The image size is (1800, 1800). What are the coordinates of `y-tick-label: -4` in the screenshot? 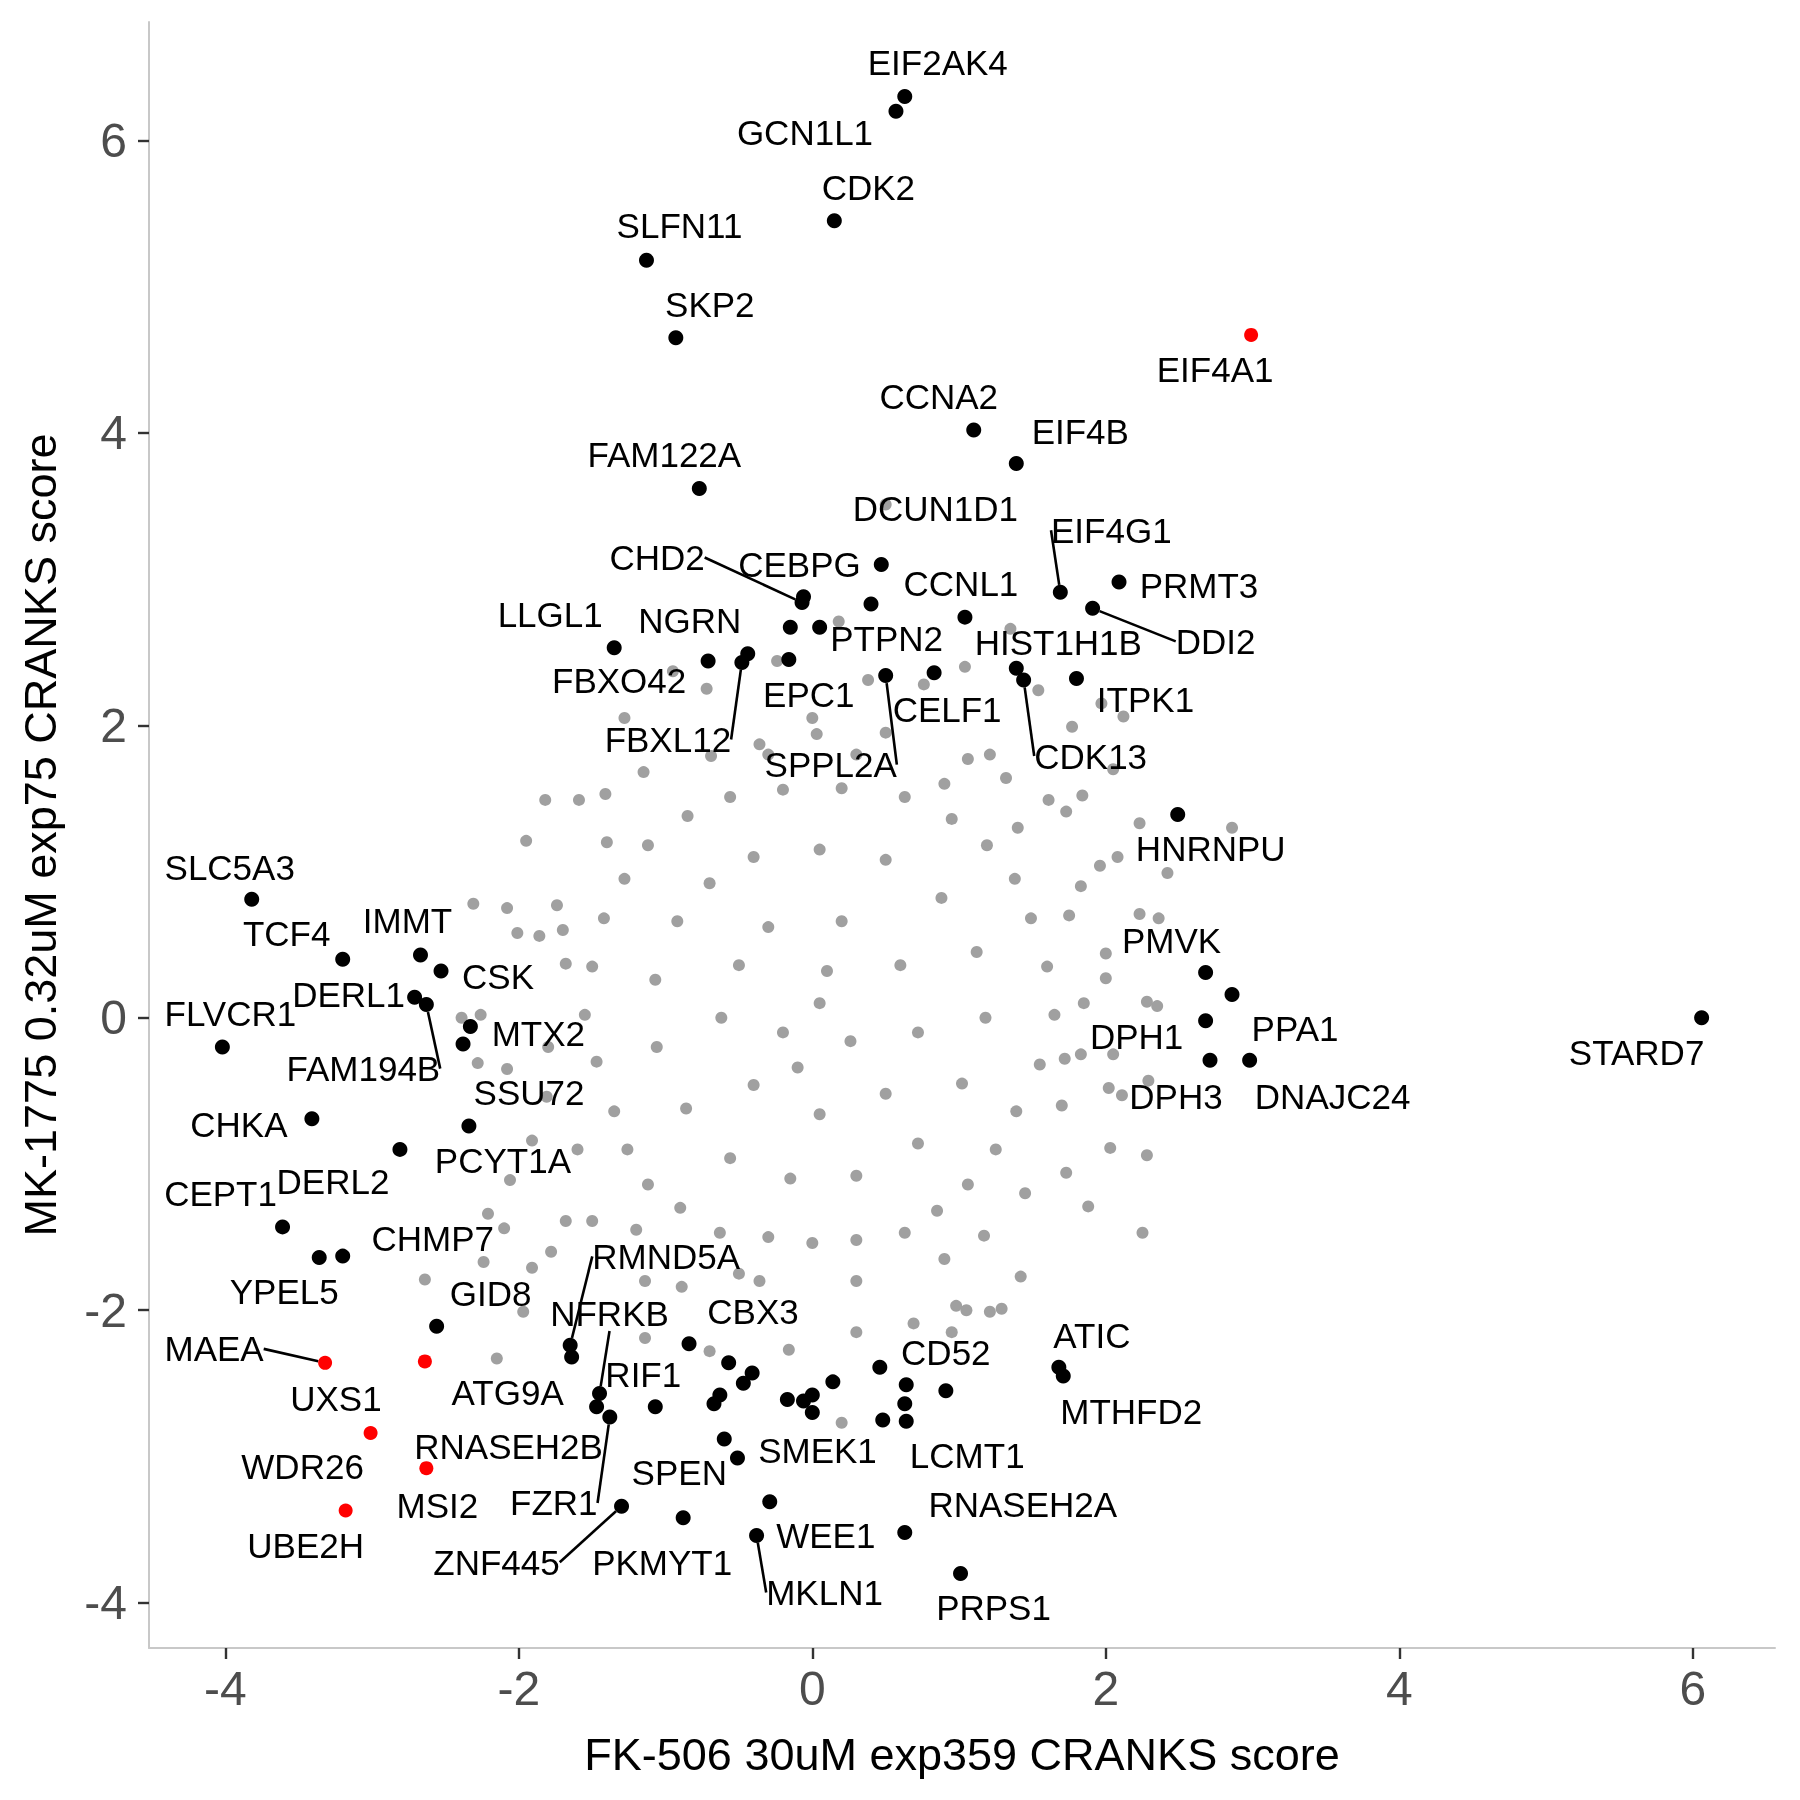 It's located at (105, 1603).